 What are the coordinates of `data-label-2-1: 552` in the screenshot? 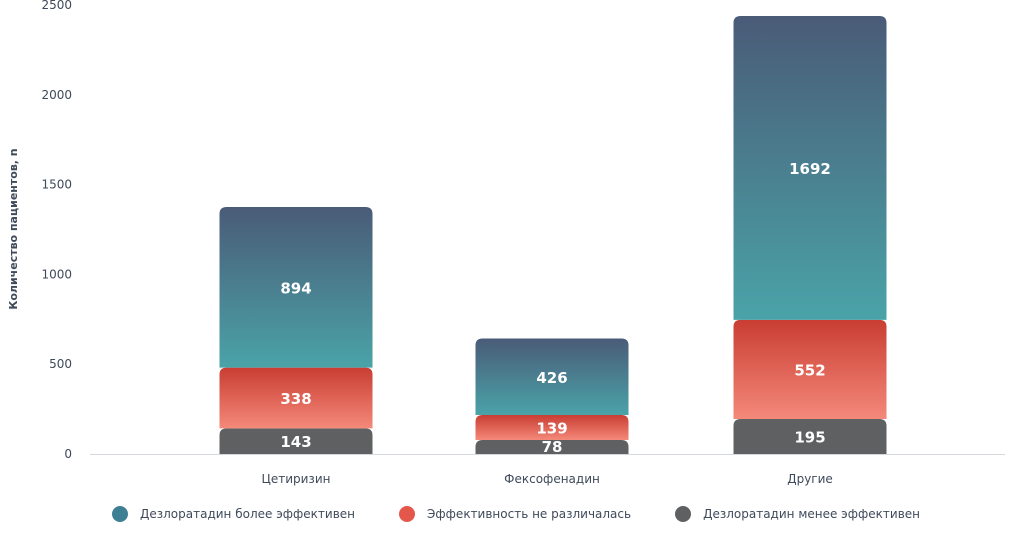 It's located at (809, 370).